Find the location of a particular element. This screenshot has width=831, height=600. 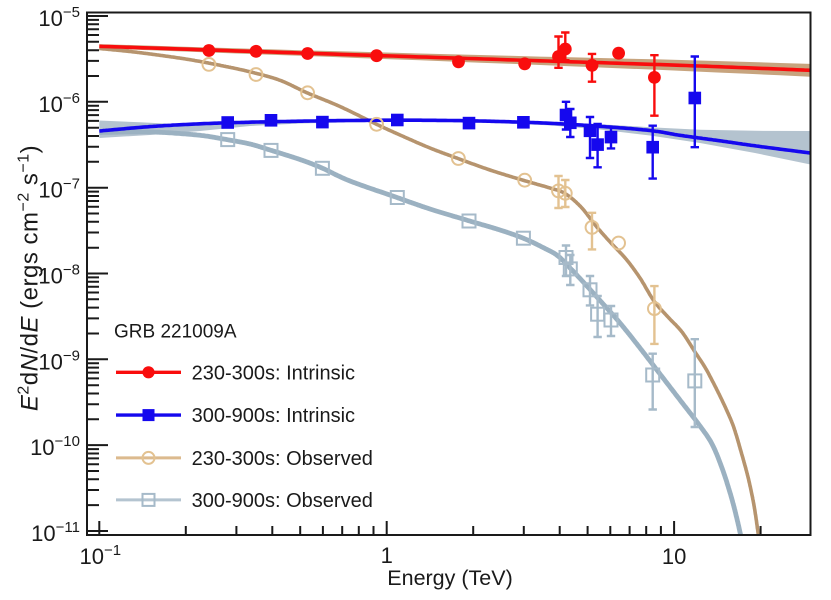

svg-text: 1 is located at coordinates (387, 555).